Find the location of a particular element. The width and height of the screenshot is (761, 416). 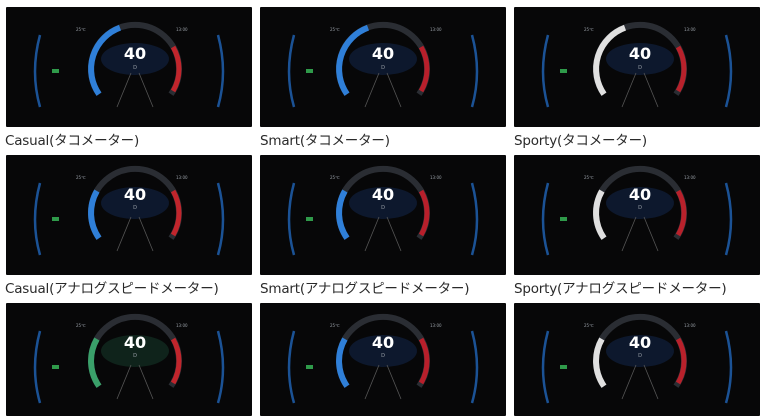

cluster-smart-eco: 40 D 25℃ 13:00 is located at coordinates (383, 359).